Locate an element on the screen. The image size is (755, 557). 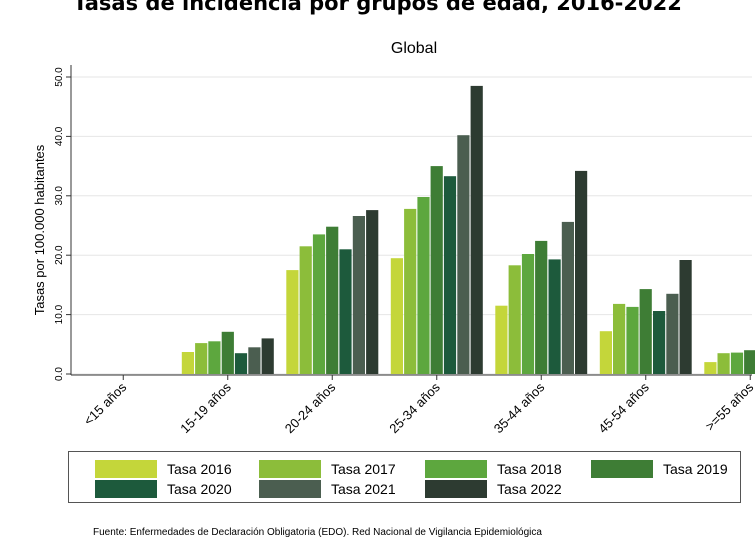
x-tick-label: 45-54 años is located at coordinates (623, 407).